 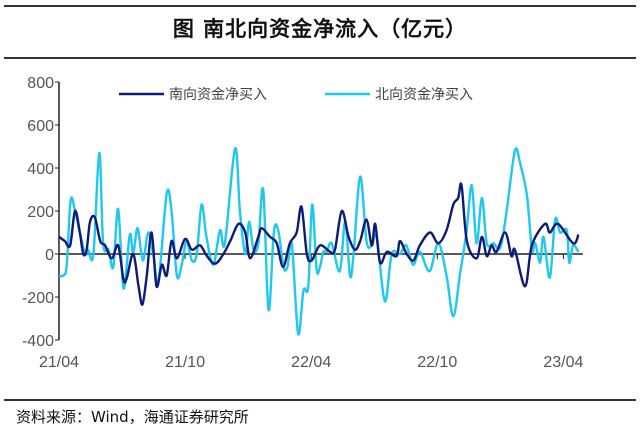 What do you see at coordinates (320, 6) in the screenshot?
I see `top-rule` at bounding box center [320, 6].